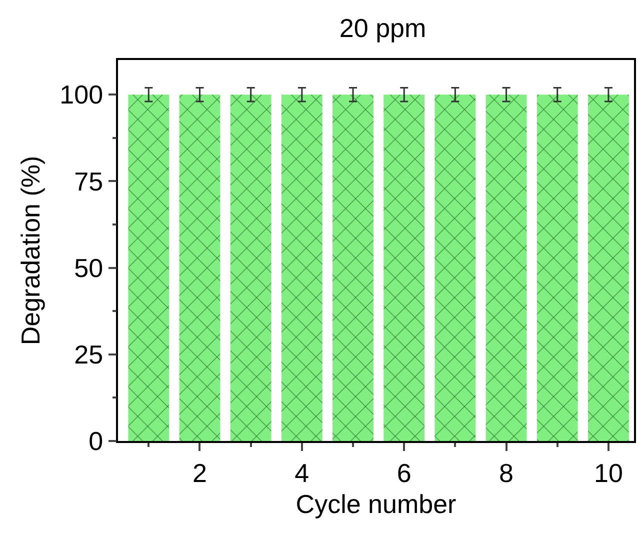 This screenshot has width=638, height=536. I want to click on x-tick-label: 4, so click(302, 473).